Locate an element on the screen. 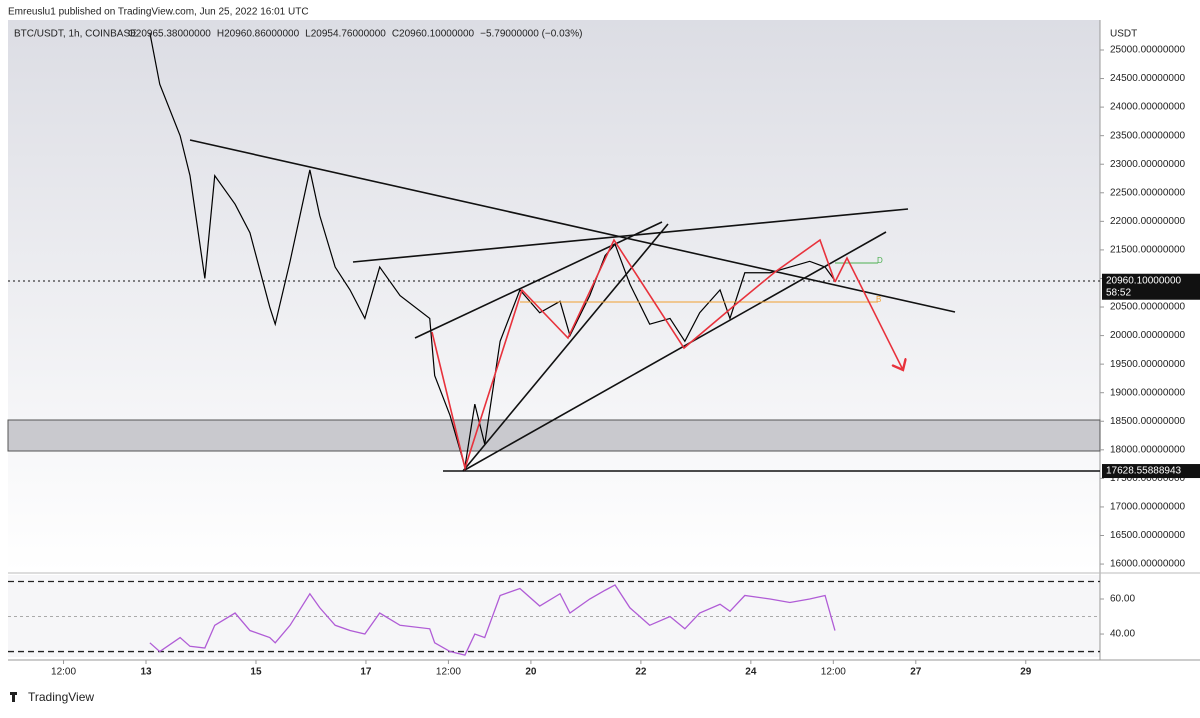 Image resolution: width=1200 pixels, height=718 pixels. ohlc-value: C20960.10000000 is located at coordinates (433, 34).